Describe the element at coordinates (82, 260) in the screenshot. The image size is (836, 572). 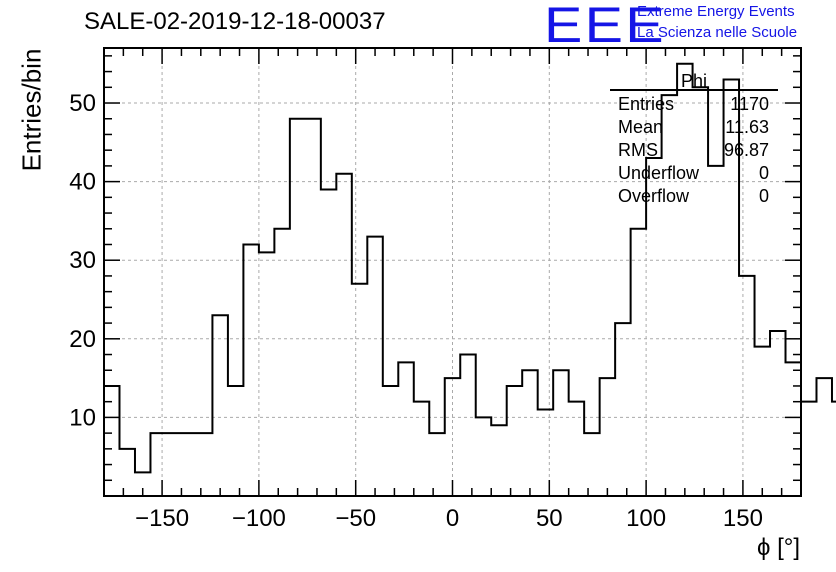
I see `y-tick-label: 30` at that location.